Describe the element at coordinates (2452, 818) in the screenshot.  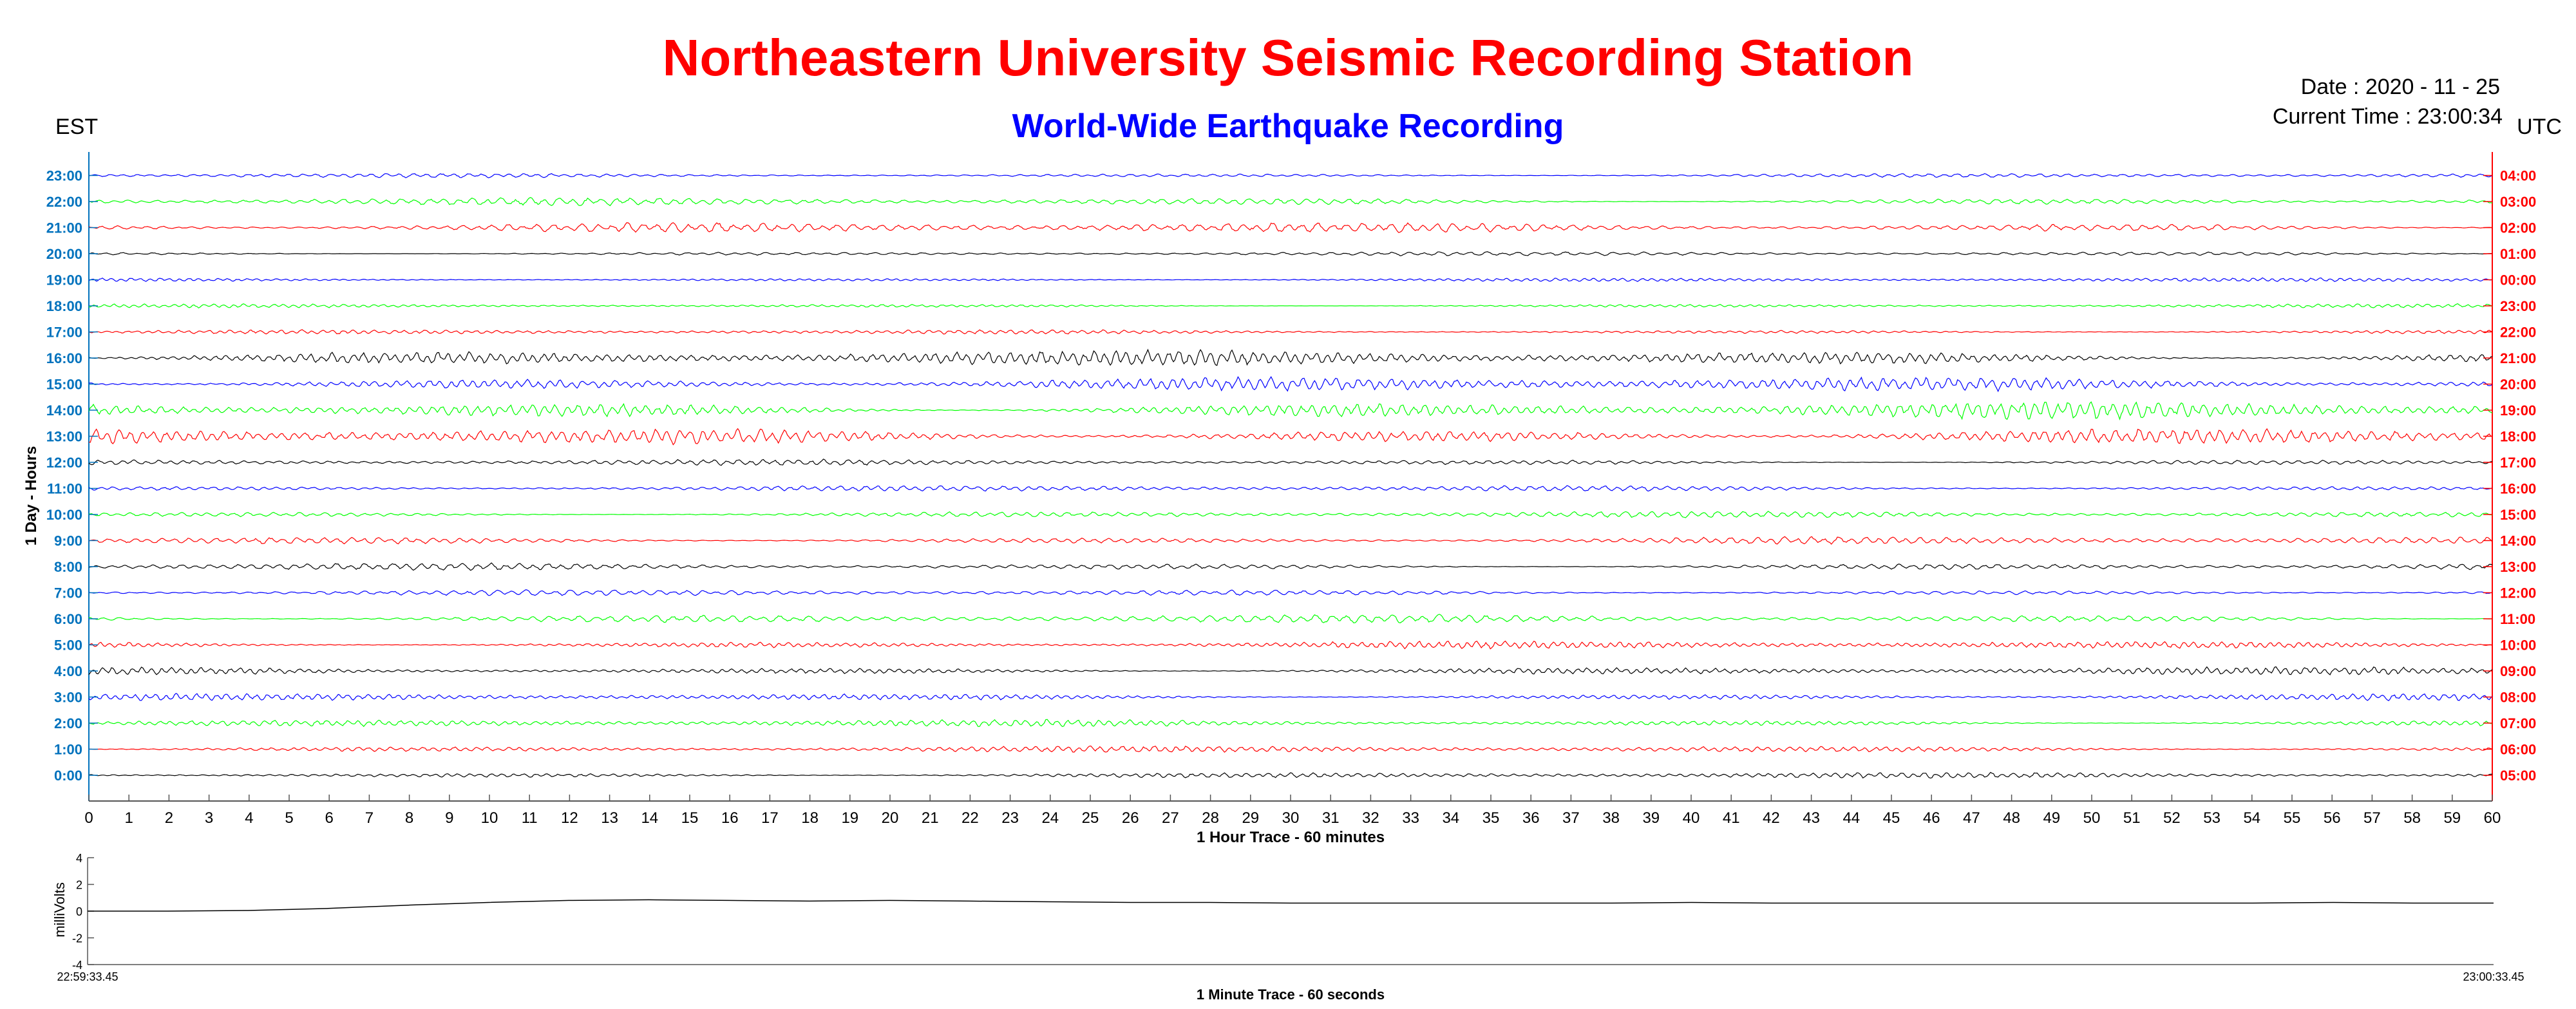
I see `minute-tick-label: 59` at that location.